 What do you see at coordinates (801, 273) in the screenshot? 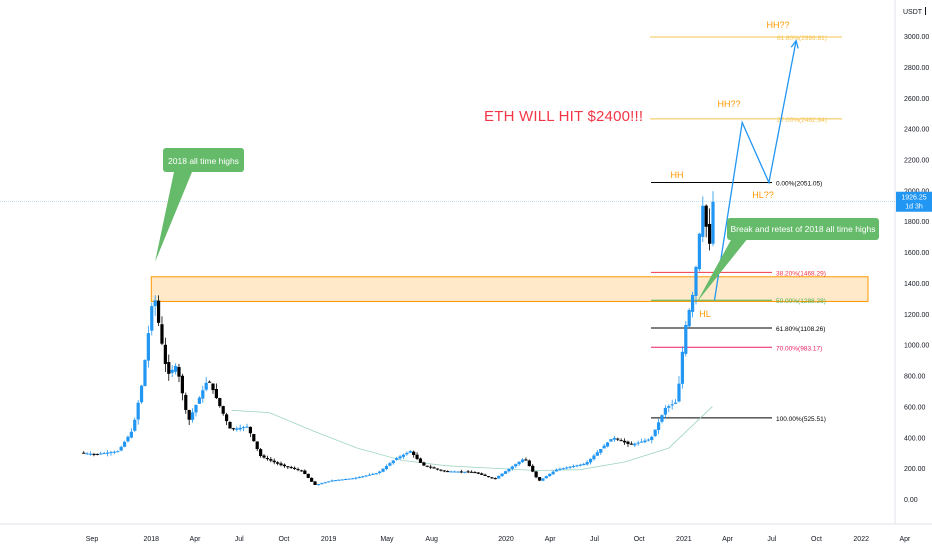
I see `fib-level-label: 38.20%(1468.29)` at bounding box center [801, 273].